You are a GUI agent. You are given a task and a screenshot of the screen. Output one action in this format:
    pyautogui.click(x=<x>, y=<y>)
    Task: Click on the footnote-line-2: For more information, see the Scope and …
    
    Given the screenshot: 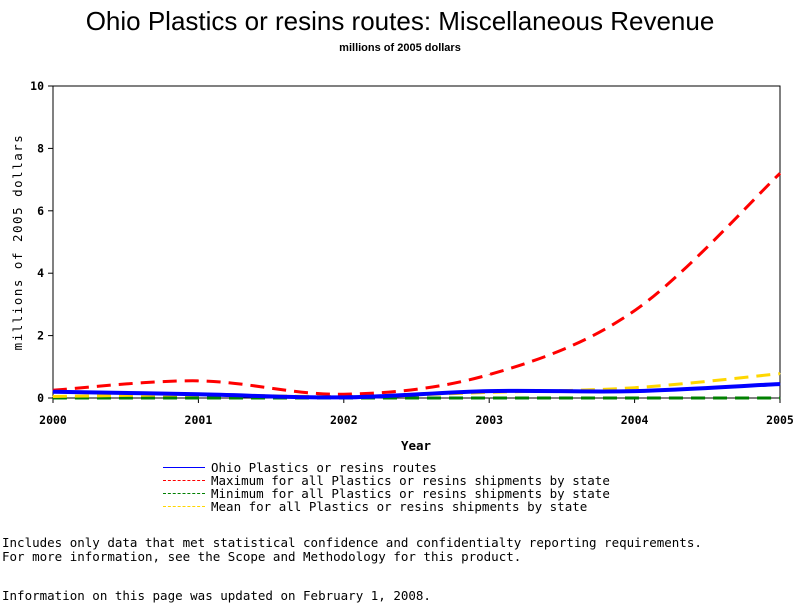 What is the action you would take?
    pyautogui.click(x=262, y=556)
    